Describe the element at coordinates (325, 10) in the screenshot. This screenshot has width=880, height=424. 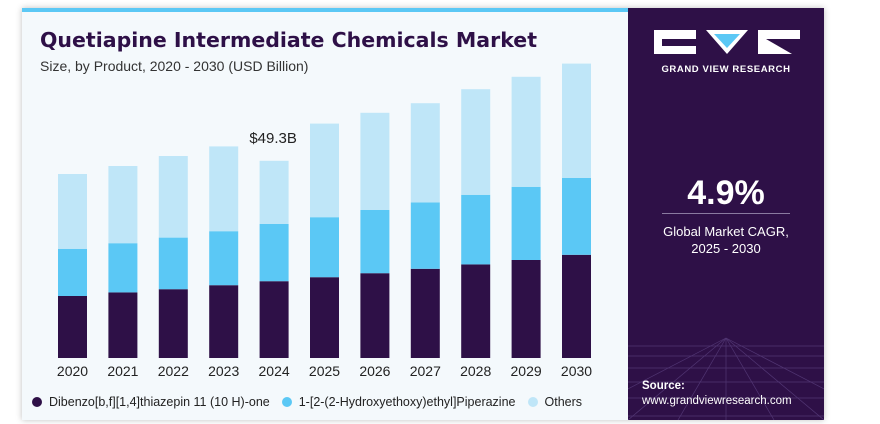
I see `top-accent-bar` at that location.